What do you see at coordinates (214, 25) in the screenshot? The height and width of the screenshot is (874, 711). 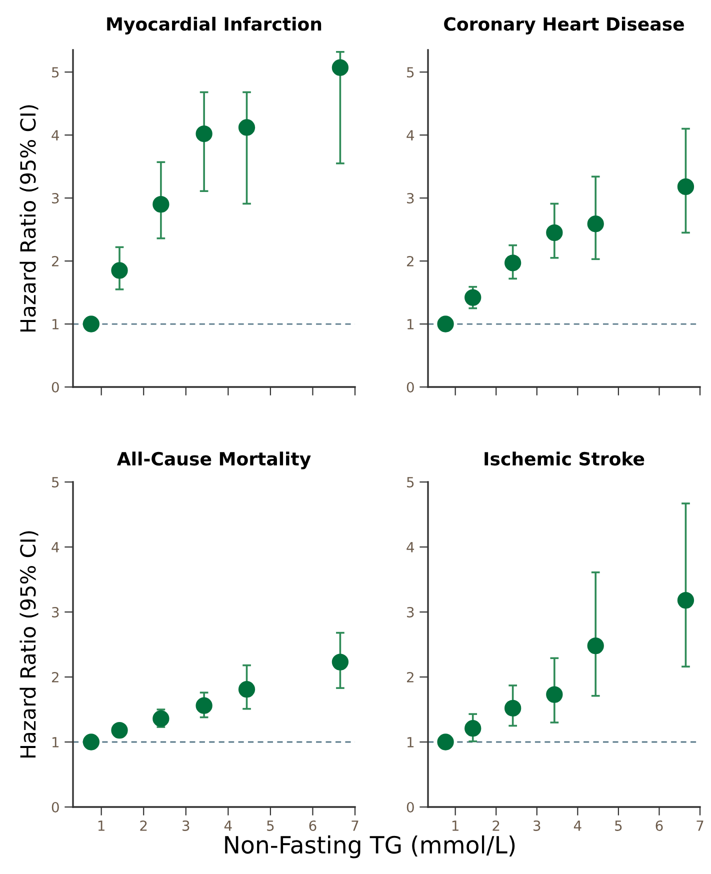 I see `chart-title: Myocardial Infarction` at bounding box center [214, 25].